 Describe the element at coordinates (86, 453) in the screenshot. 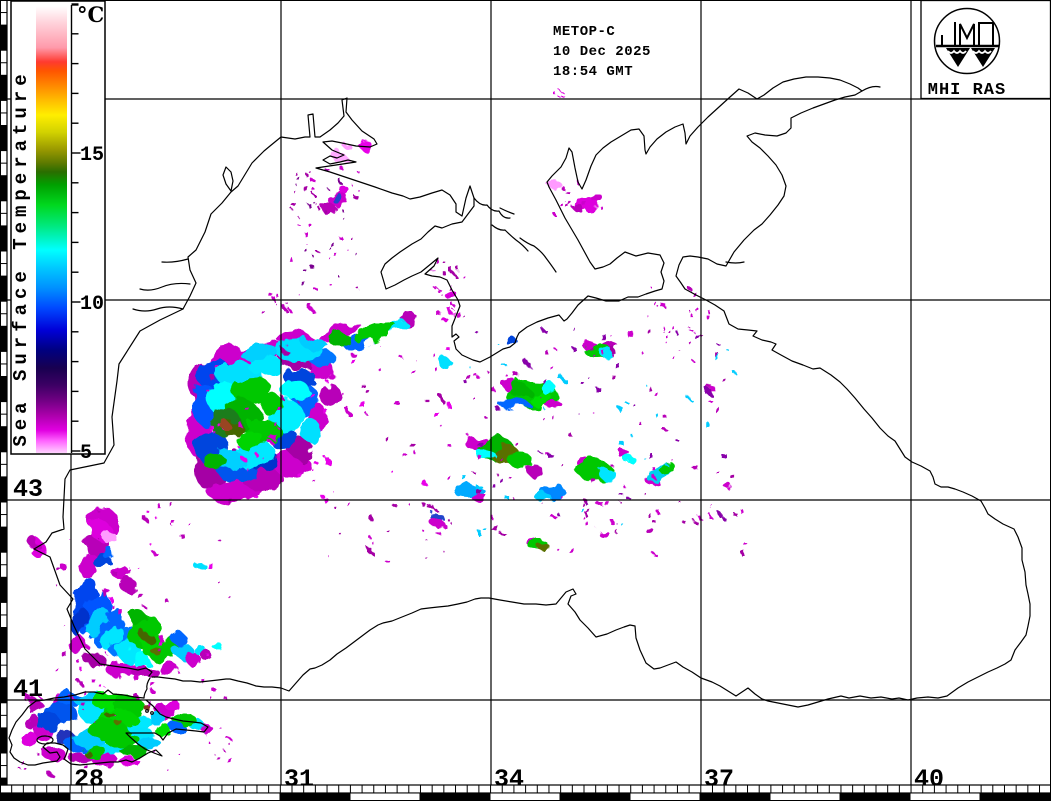

I see `colorbar-tick-label: 5` at that location.